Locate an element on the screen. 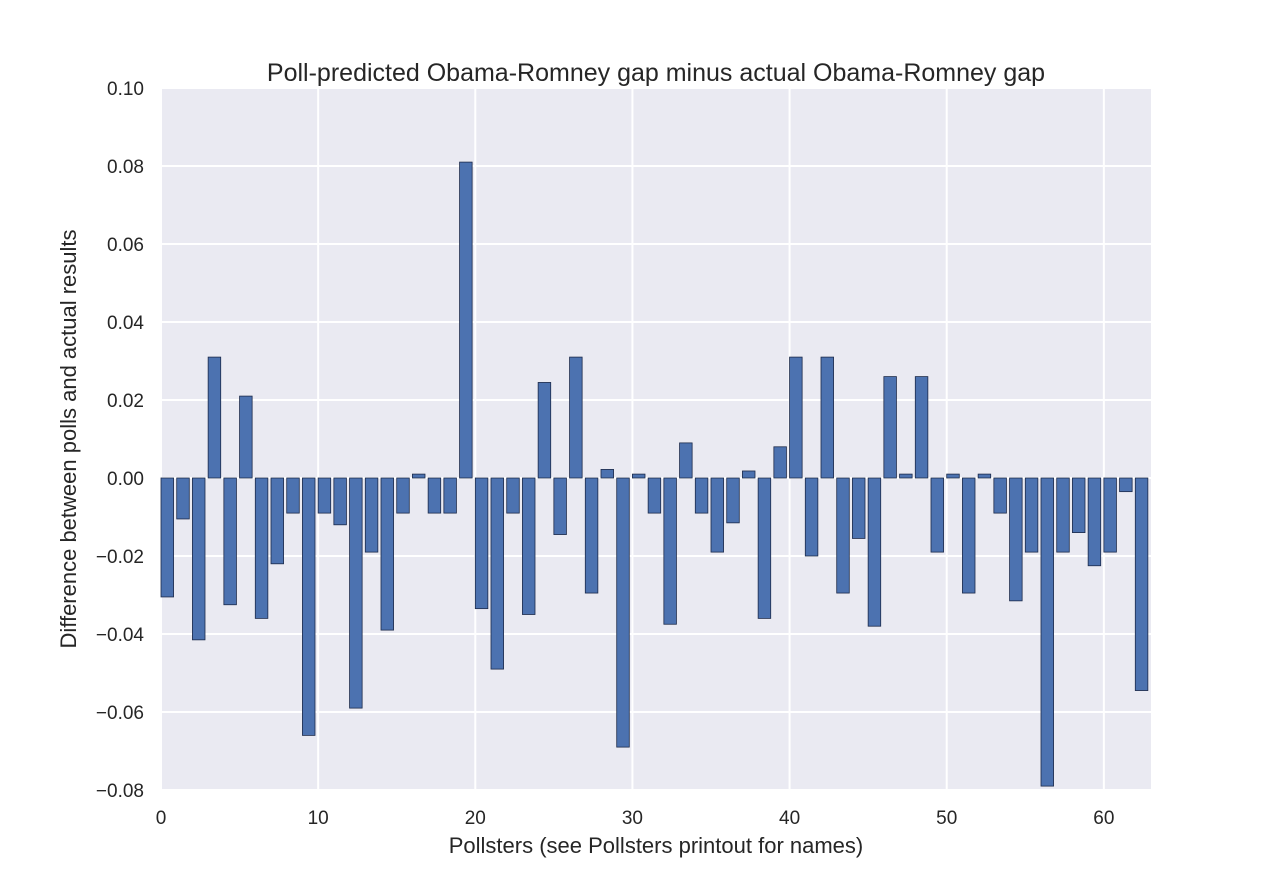 The image size is (1280, 880). x-tick-label: 40 is located at coordinates (789, 818).